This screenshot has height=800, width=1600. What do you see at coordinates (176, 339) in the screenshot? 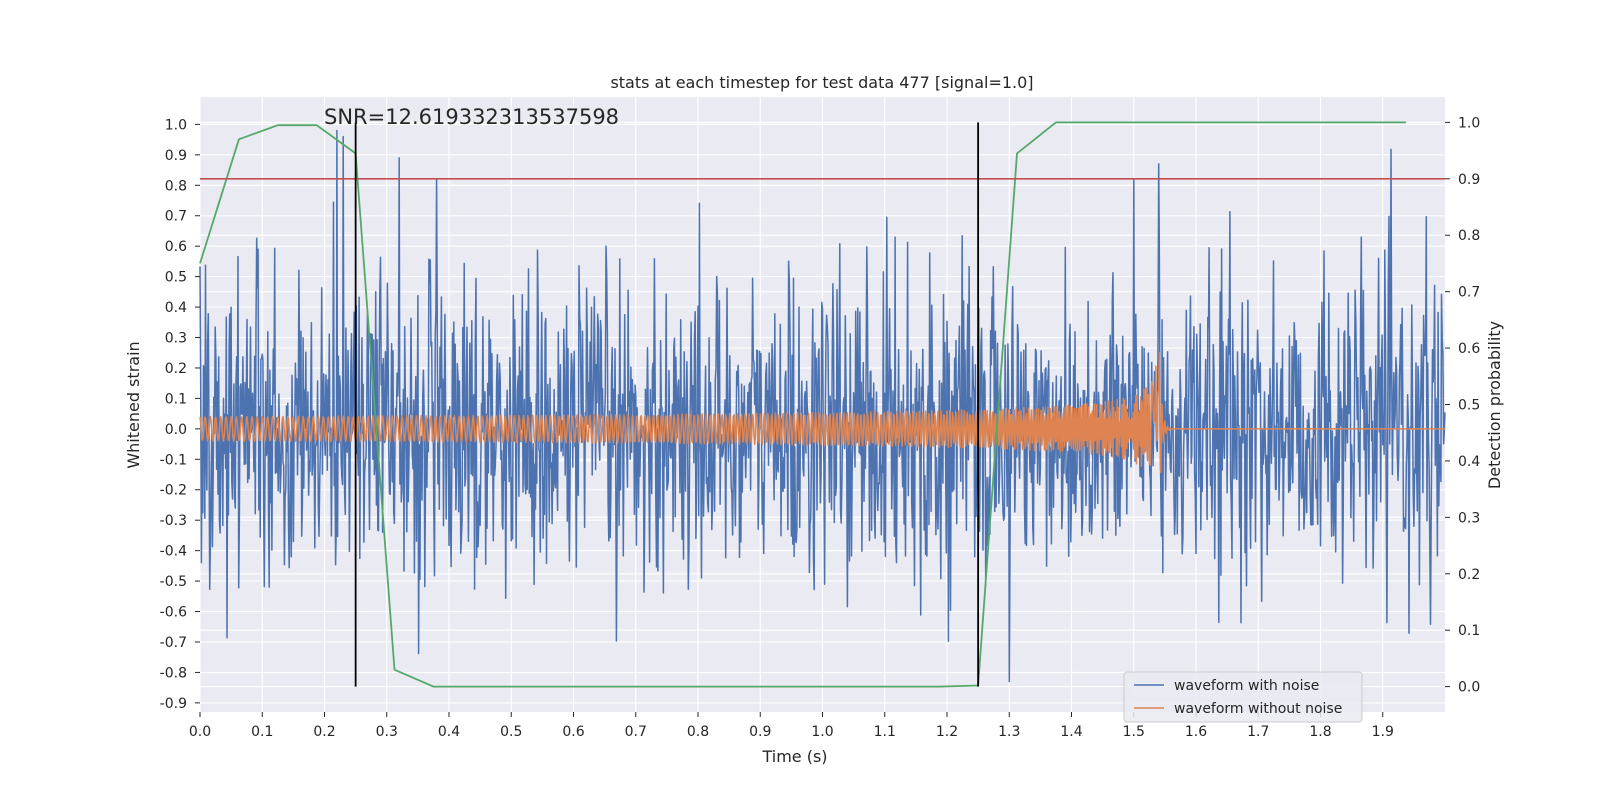
I see `ytick-label-12: 0.3` at bounding box center [176, 339].